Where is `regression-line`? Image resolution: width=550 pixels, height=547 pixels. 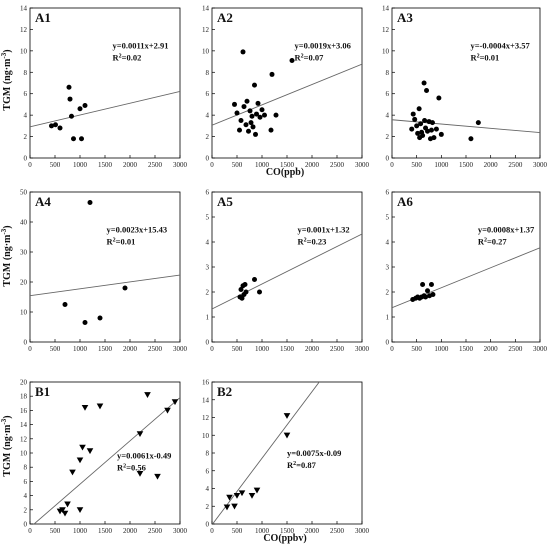
regression-line is located at coordinates (106, 460).